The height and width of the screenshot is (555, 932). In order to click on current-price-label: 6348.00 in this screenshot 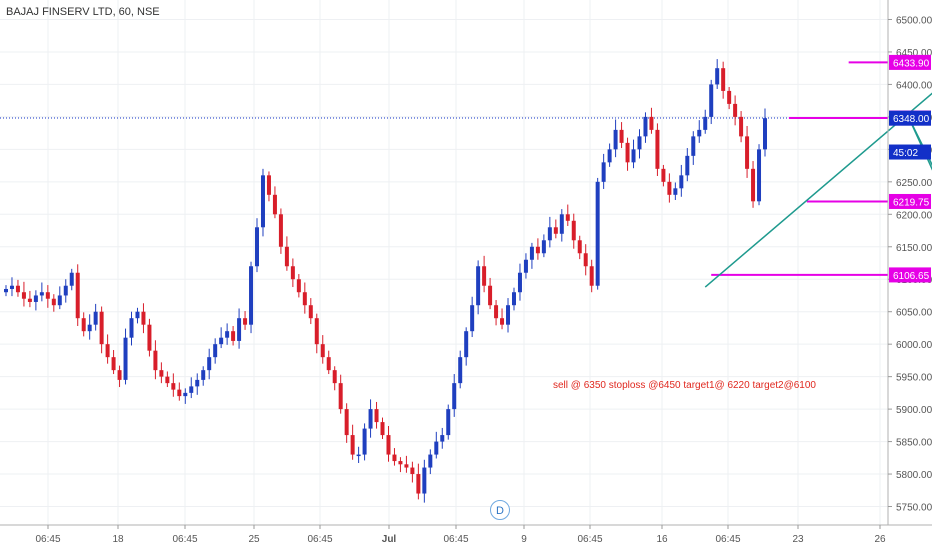, I will do `click(911, 119)`.